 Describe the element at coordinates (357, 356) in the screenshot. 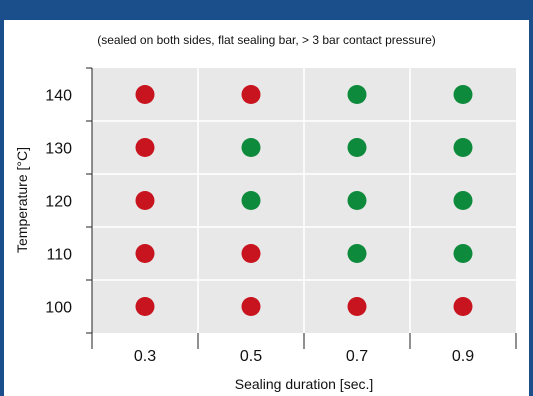

I see `x-tick-label: 0.7` at that location.